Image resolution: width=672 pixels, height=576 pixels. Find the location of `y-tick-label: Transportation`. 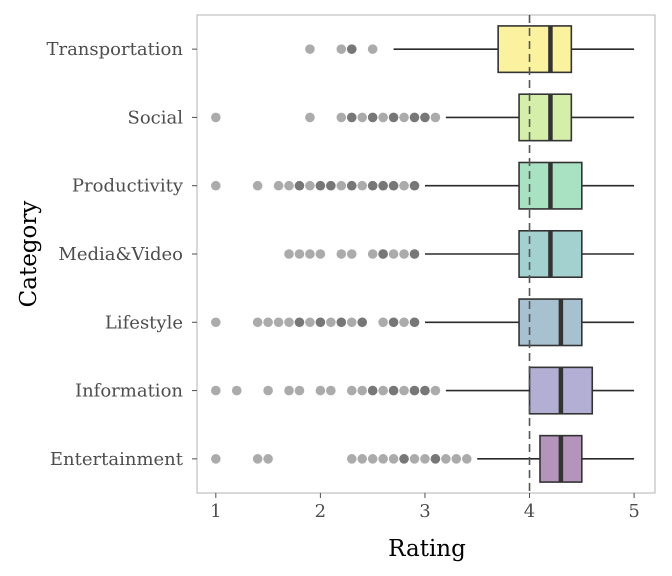

y-tick-label: Transportation is located at coordinates (114, 49).